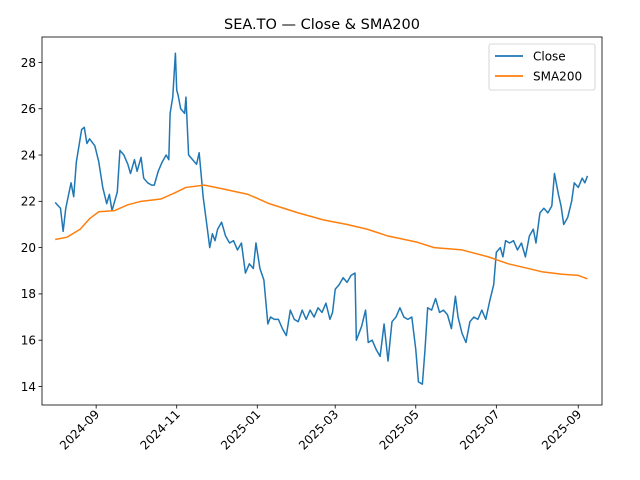 This screenshot has width=640, height=480. I want to click on y-tick-label: 26, so click(28, 109).